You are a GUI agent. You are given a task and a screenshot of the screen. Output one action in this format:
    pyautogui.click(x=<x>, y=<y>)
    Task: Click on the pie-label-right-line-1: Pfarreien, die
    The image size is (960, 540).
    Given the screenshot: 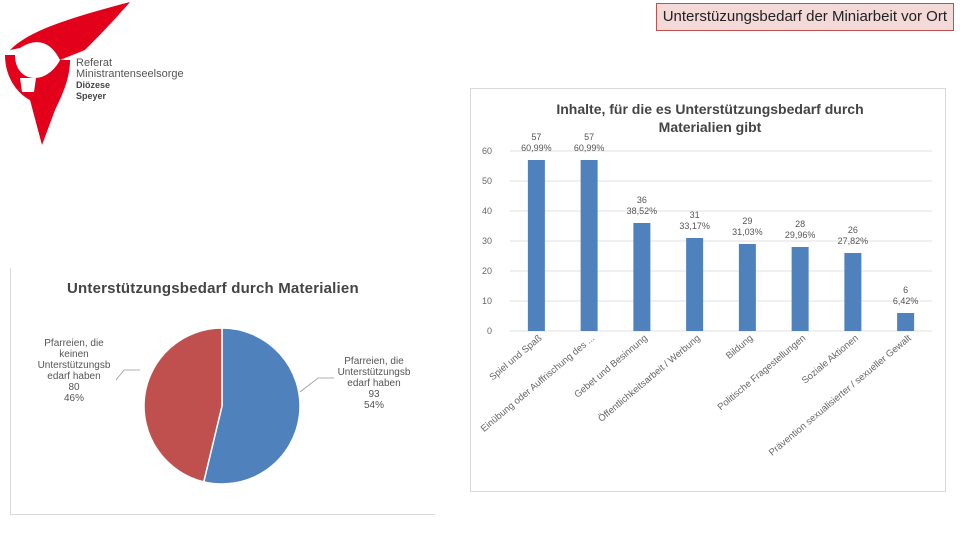 What is the action you would take?
    pyautogui.click(x=374, y=361)
    